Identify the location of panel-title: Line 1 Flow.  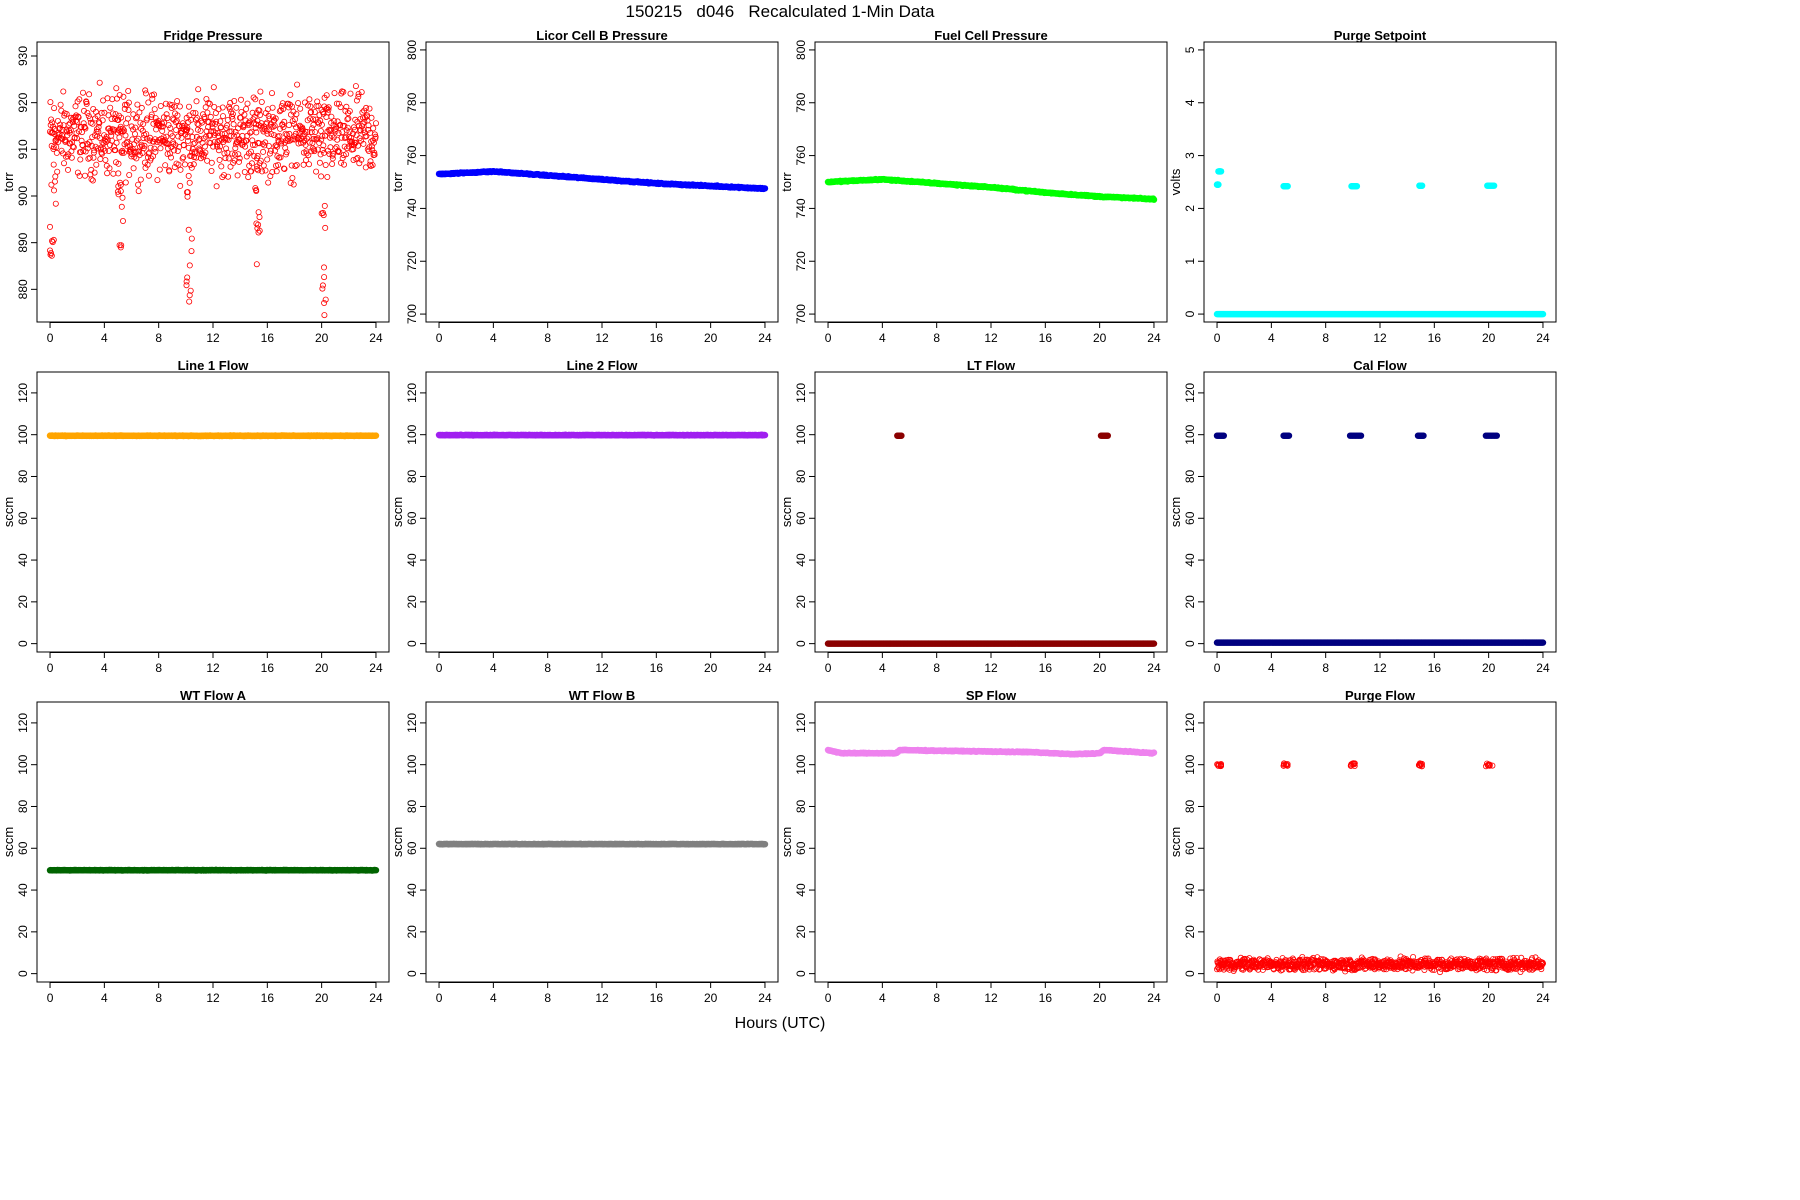
(214, 365).